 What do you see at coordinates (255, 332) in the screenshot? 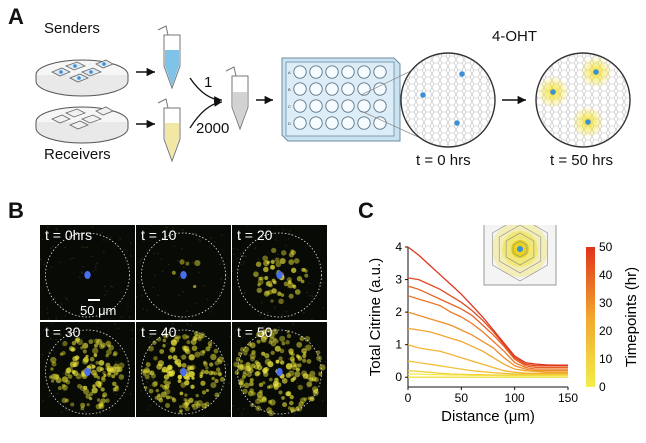
I see `tile-time-label: t = 50` at bounding box center [255, 332].